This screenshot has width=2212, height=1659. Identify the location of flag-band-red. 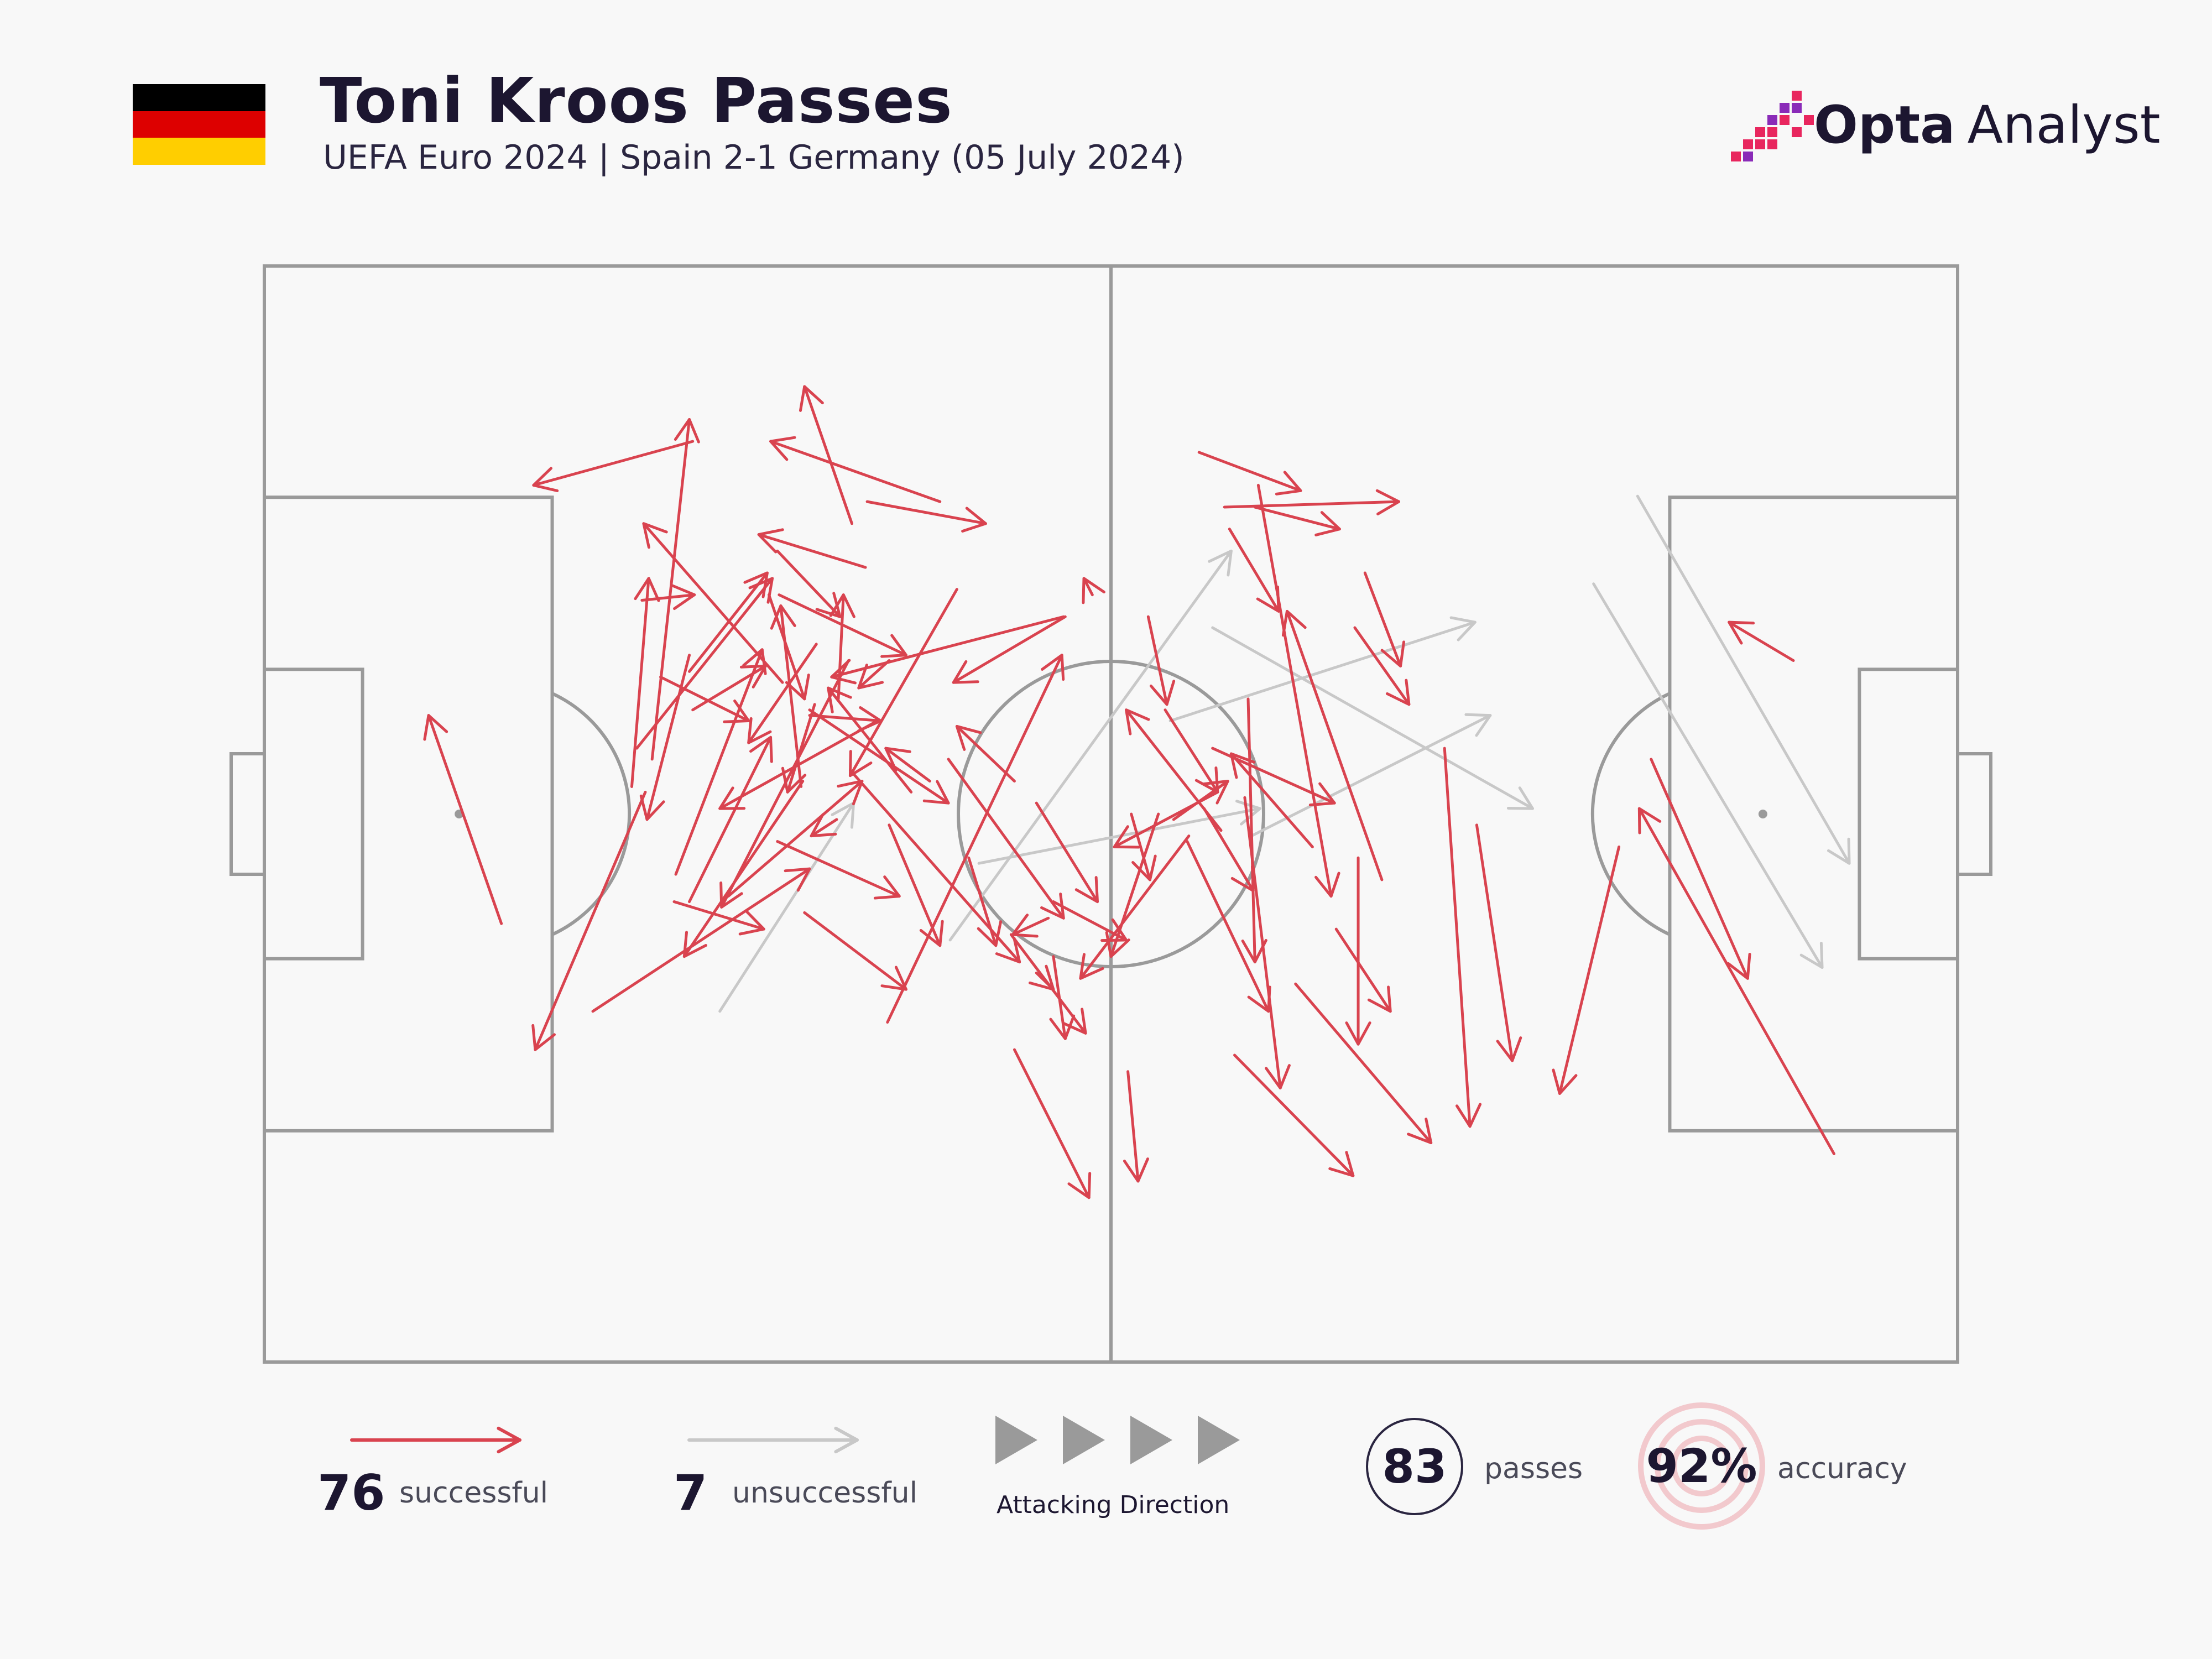
(199, 125).